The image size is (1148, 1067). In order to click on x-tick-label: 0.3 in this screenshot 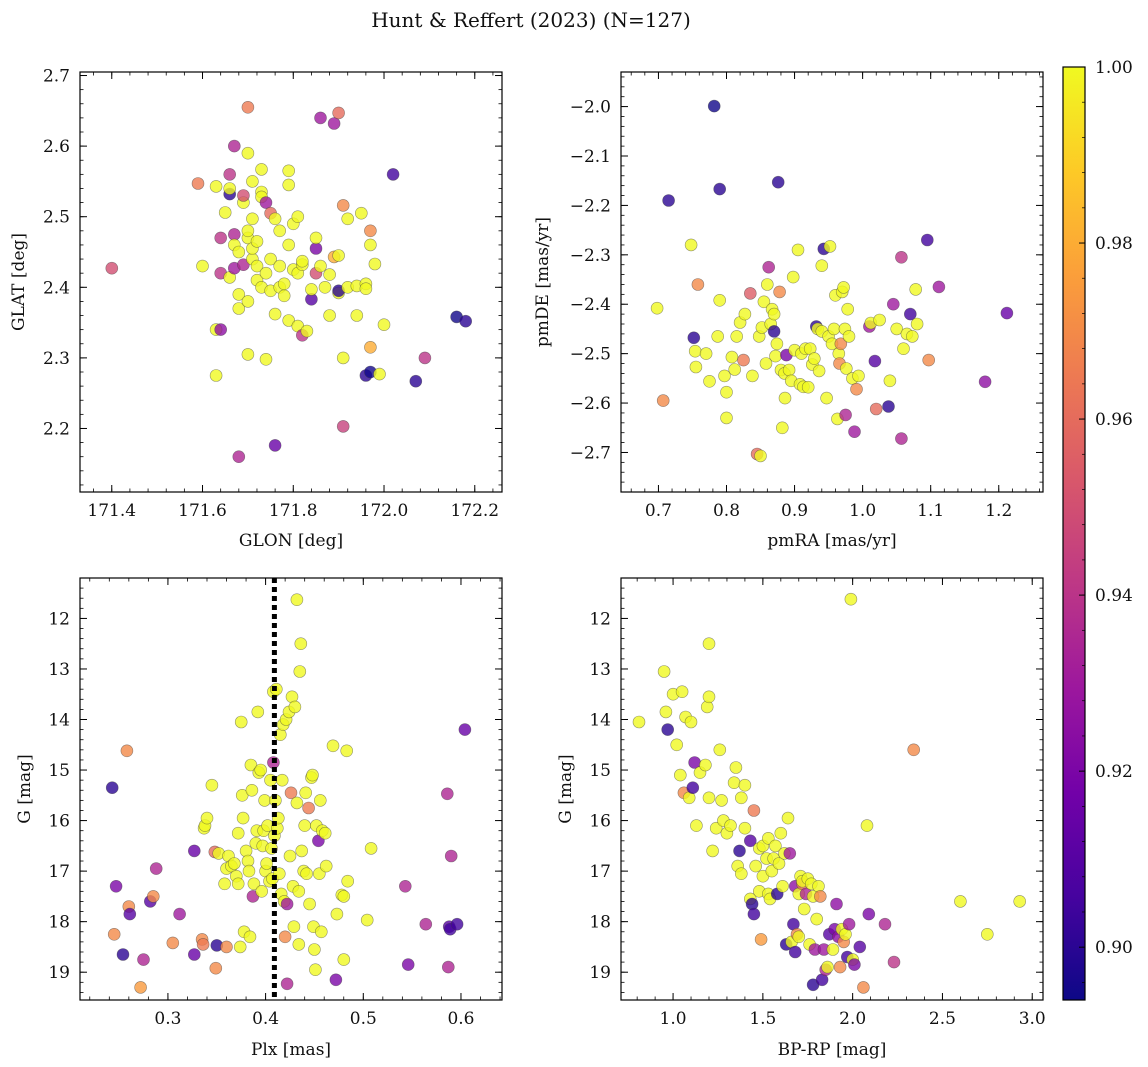, I will do `click(167, 1019)`.